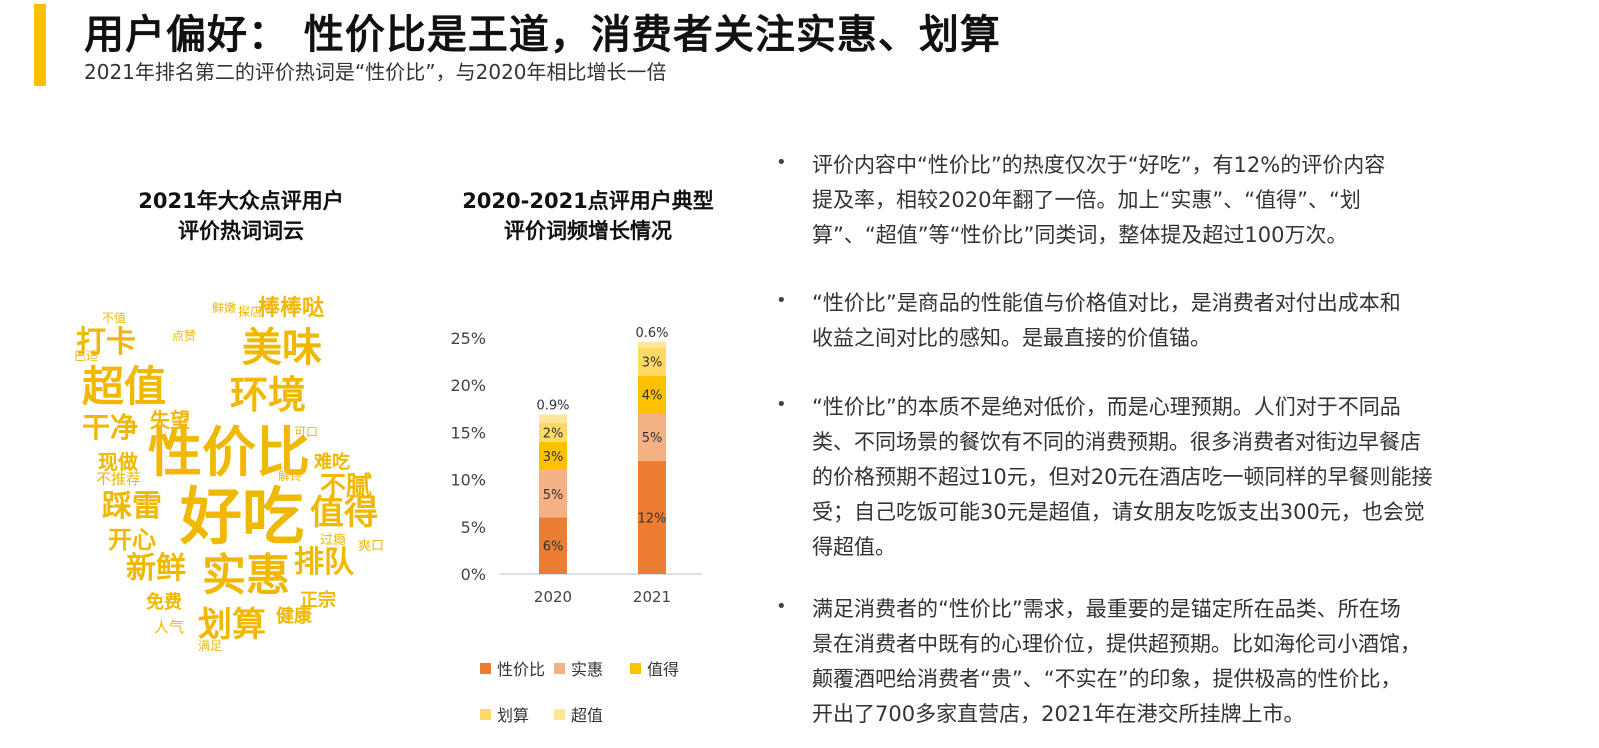  I want to click on bullet-line: 开出了700多家直营店，2021年在港交所挂牌上市。, so click(1058, 714).